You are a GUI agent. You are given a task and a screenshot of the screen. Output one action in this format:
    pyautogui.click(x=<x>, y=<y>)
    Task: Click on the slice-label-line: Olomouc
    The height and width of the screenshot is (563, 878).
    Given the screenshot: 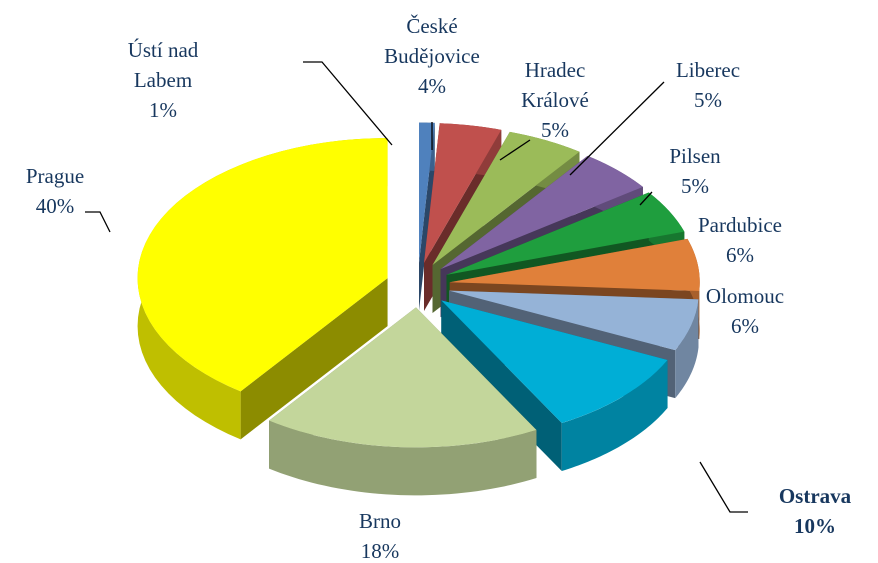 What is the action you would take?
    pyautogui.click(x=745, y=296)
    